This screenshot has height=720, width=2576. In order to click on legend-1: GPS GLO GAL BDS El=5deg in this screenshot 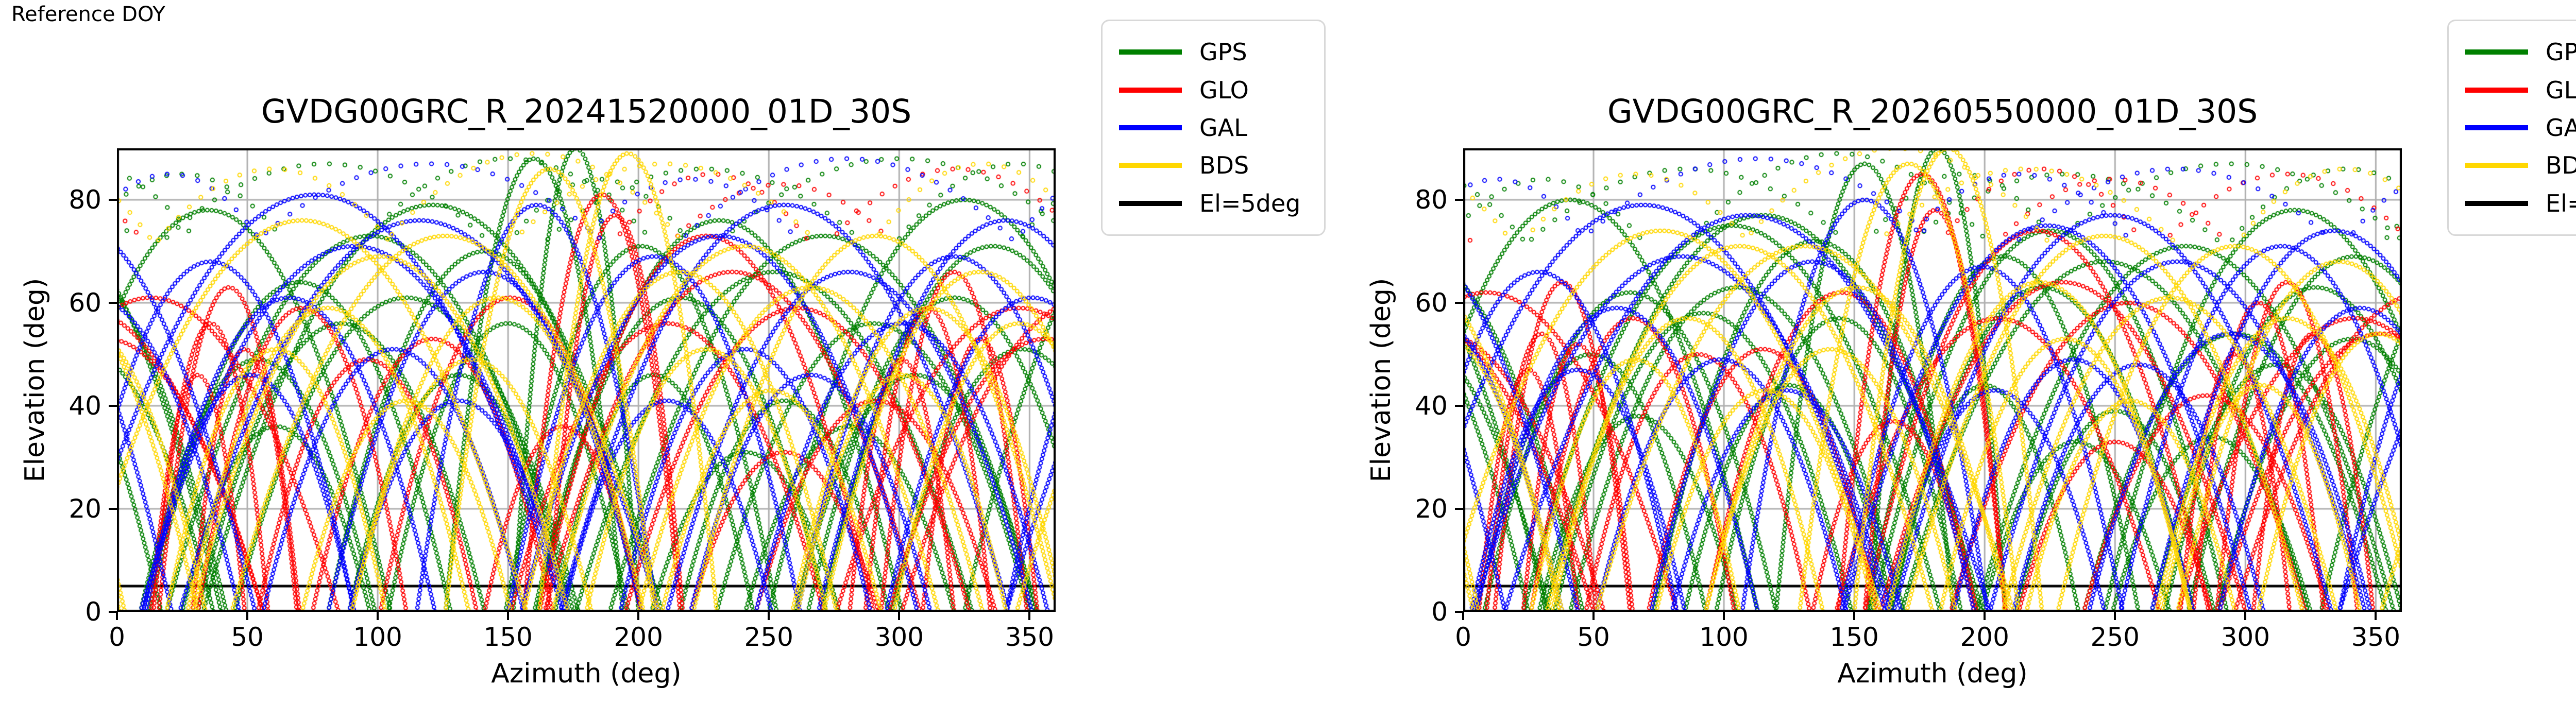, I will do `click(1214, 128)`.